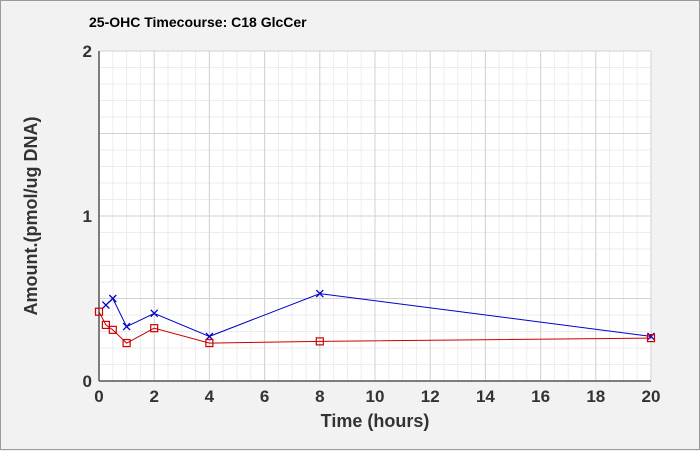  Describe the element at coordinates (264, 396) in the screenshot. I see `x-tick-label: 6` at that location.